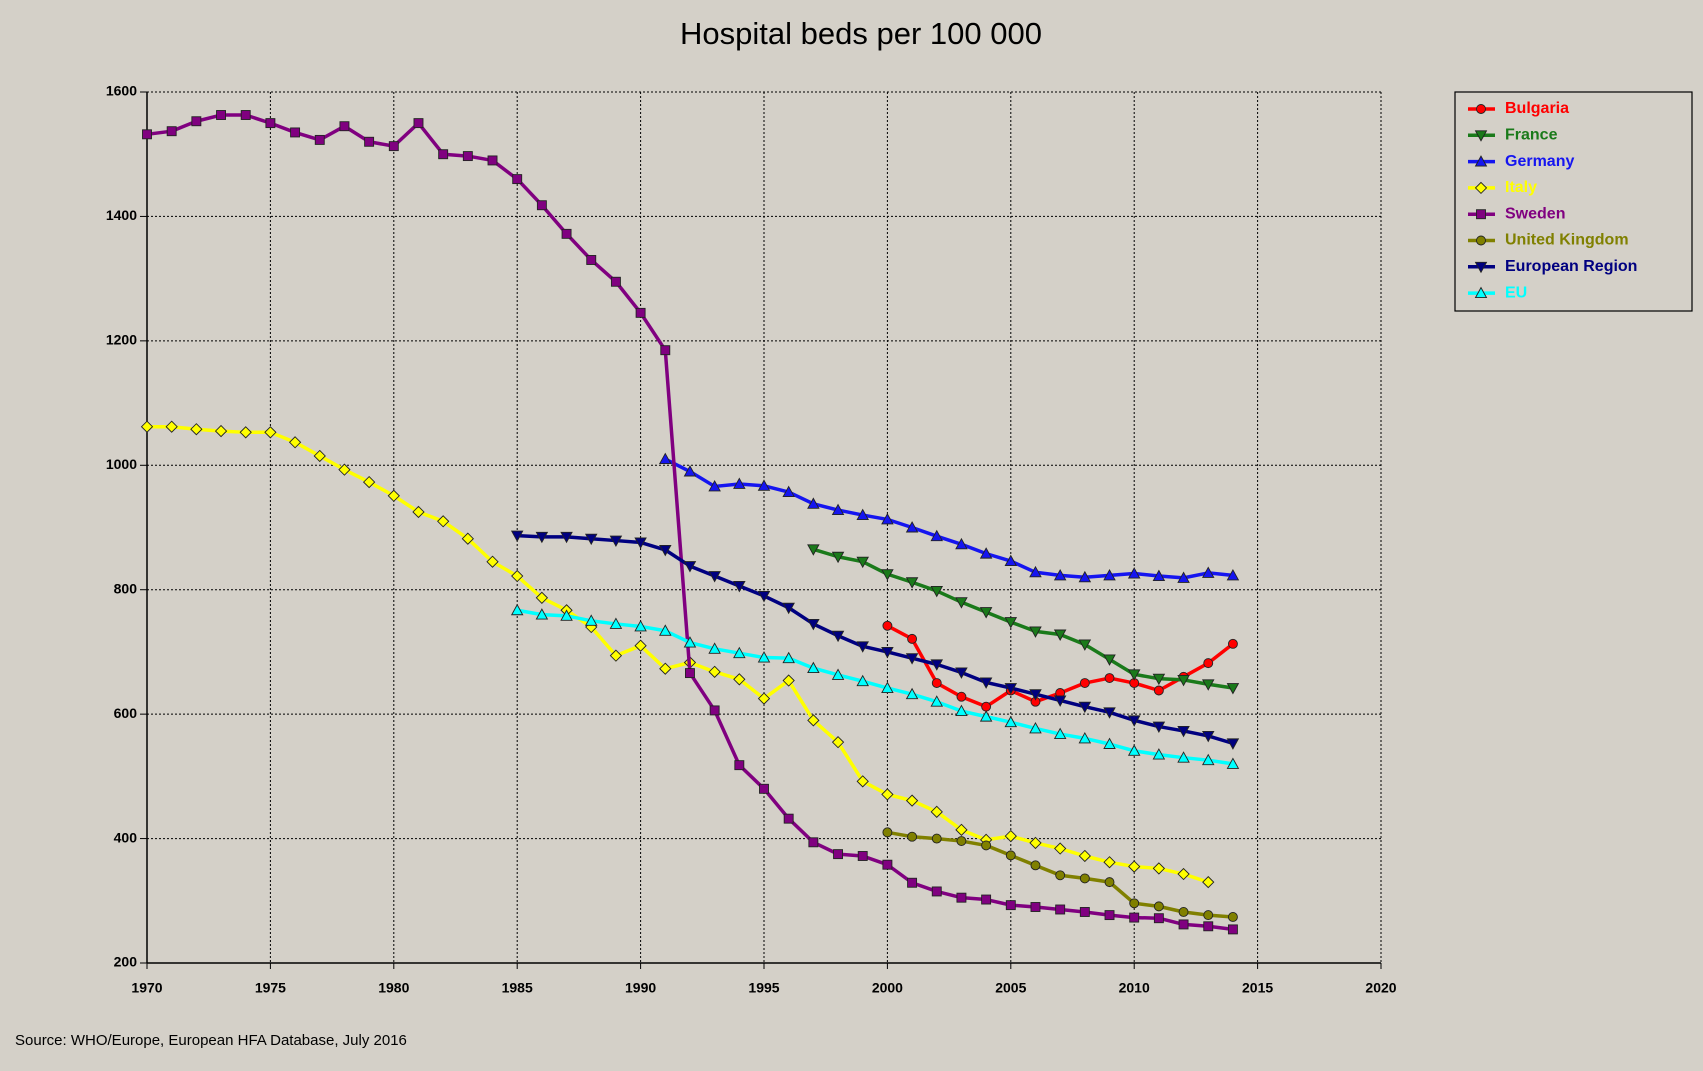 This screenshot has width=1703, height=1071. I want to click on legend-label: Germany, so click(1539, 161).